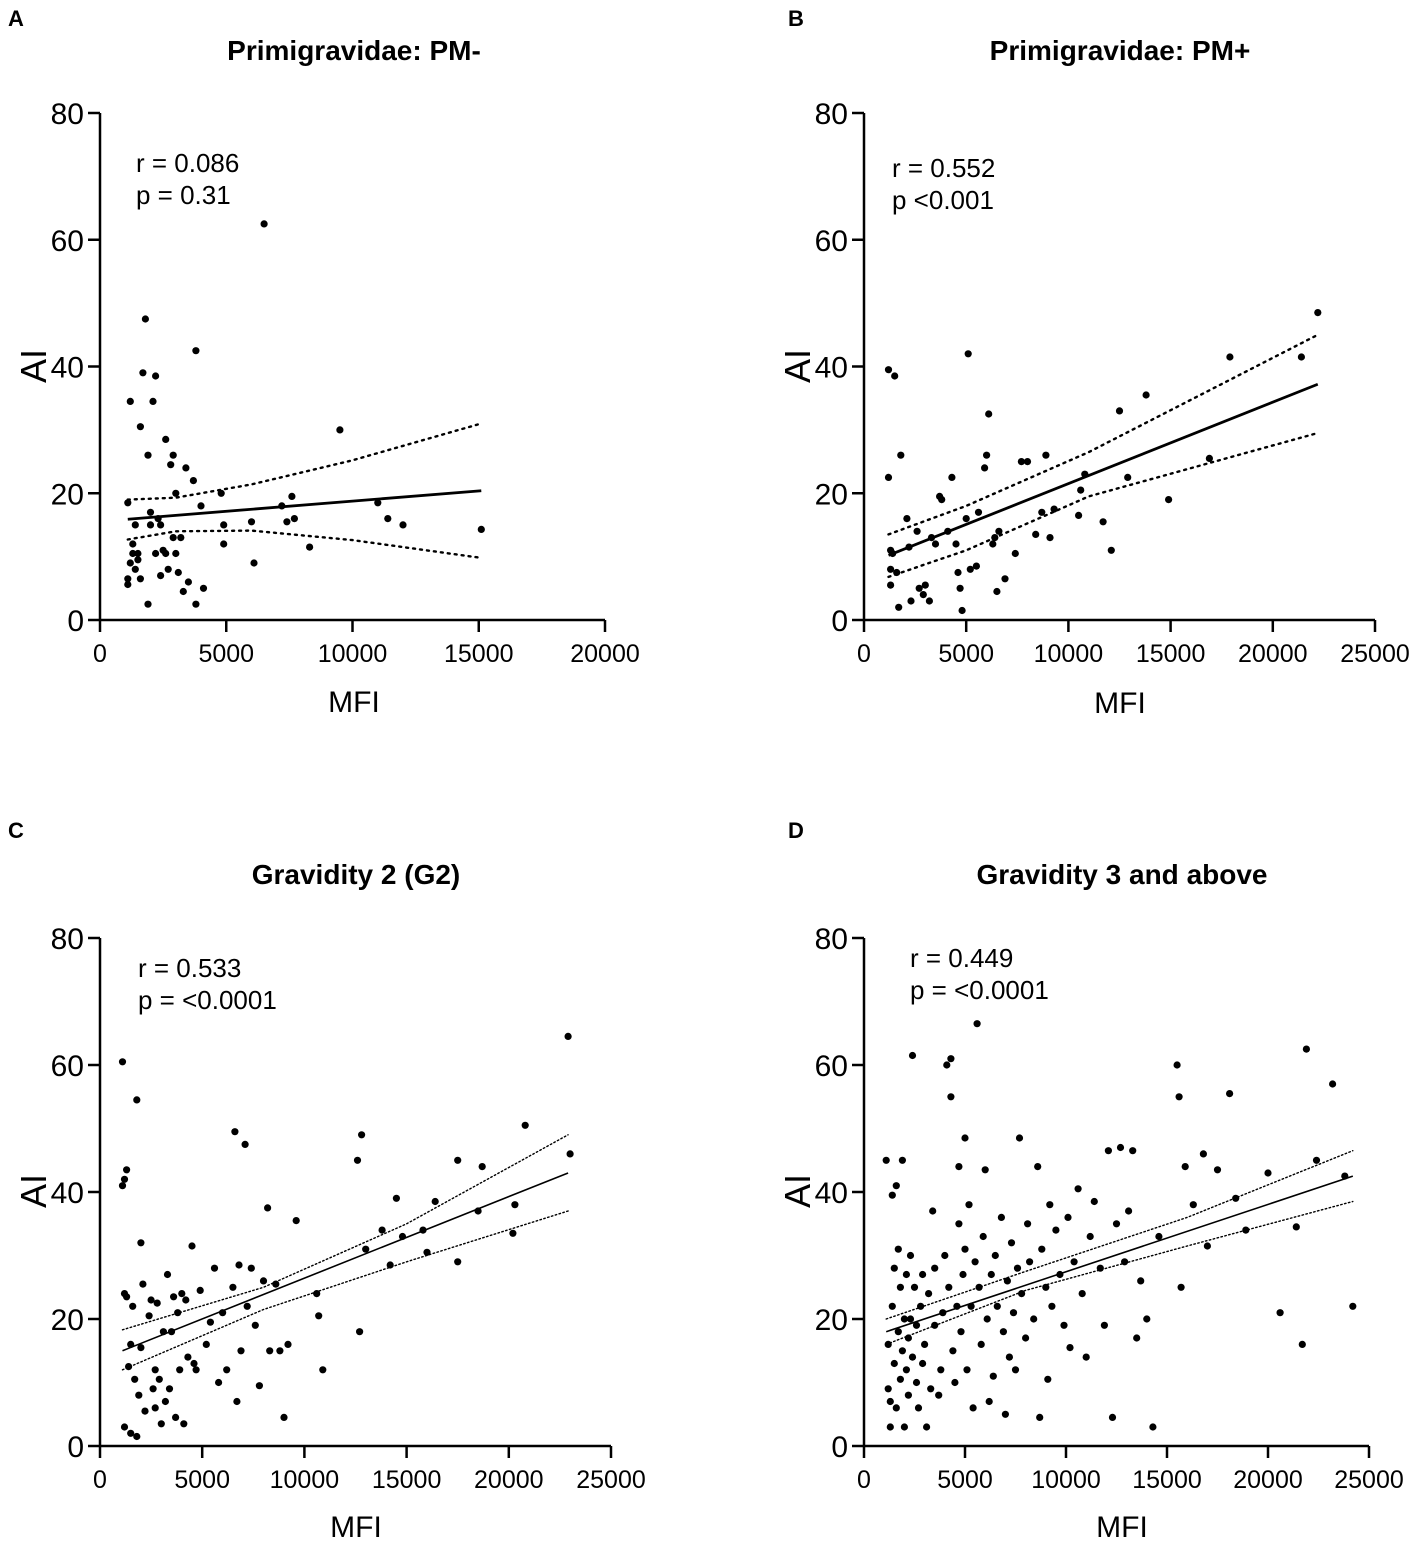 This screenshot has height=1542, width=1418. I want to click on ci-upper-line, so click(304, 461).